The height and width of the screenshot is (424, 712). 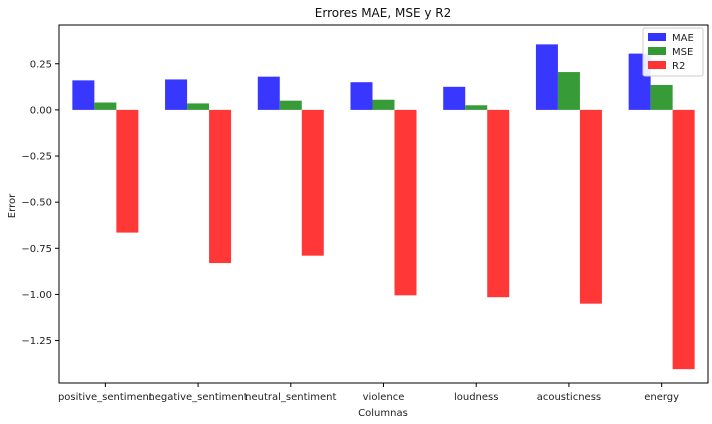 What do you see at coordinates (312, 182) in the screenshot?
I see `bar-r2-neutral-sentiment` at bounding box center [312, 182].